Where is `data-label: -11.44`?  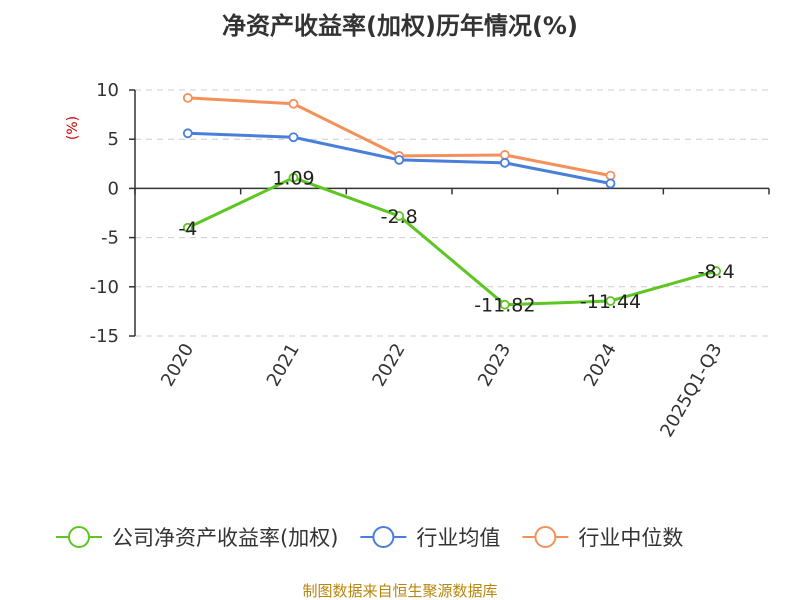
data-label: -11.44 is located at coordinates (610, 302).